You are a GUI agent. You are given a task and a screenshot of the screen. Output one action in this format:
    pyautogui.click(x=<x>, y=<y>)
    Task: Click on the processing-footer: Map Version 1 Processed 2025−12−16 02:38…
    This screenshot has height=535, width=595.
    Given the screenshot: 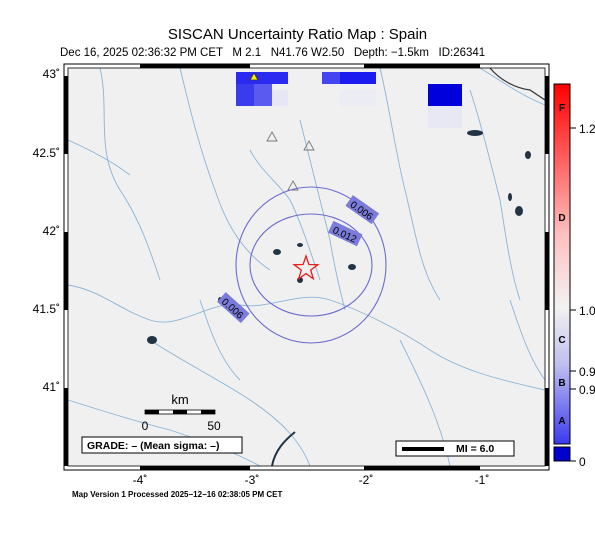 What is the action you would take?
    pyautogui.click(x=177, y=494)
    